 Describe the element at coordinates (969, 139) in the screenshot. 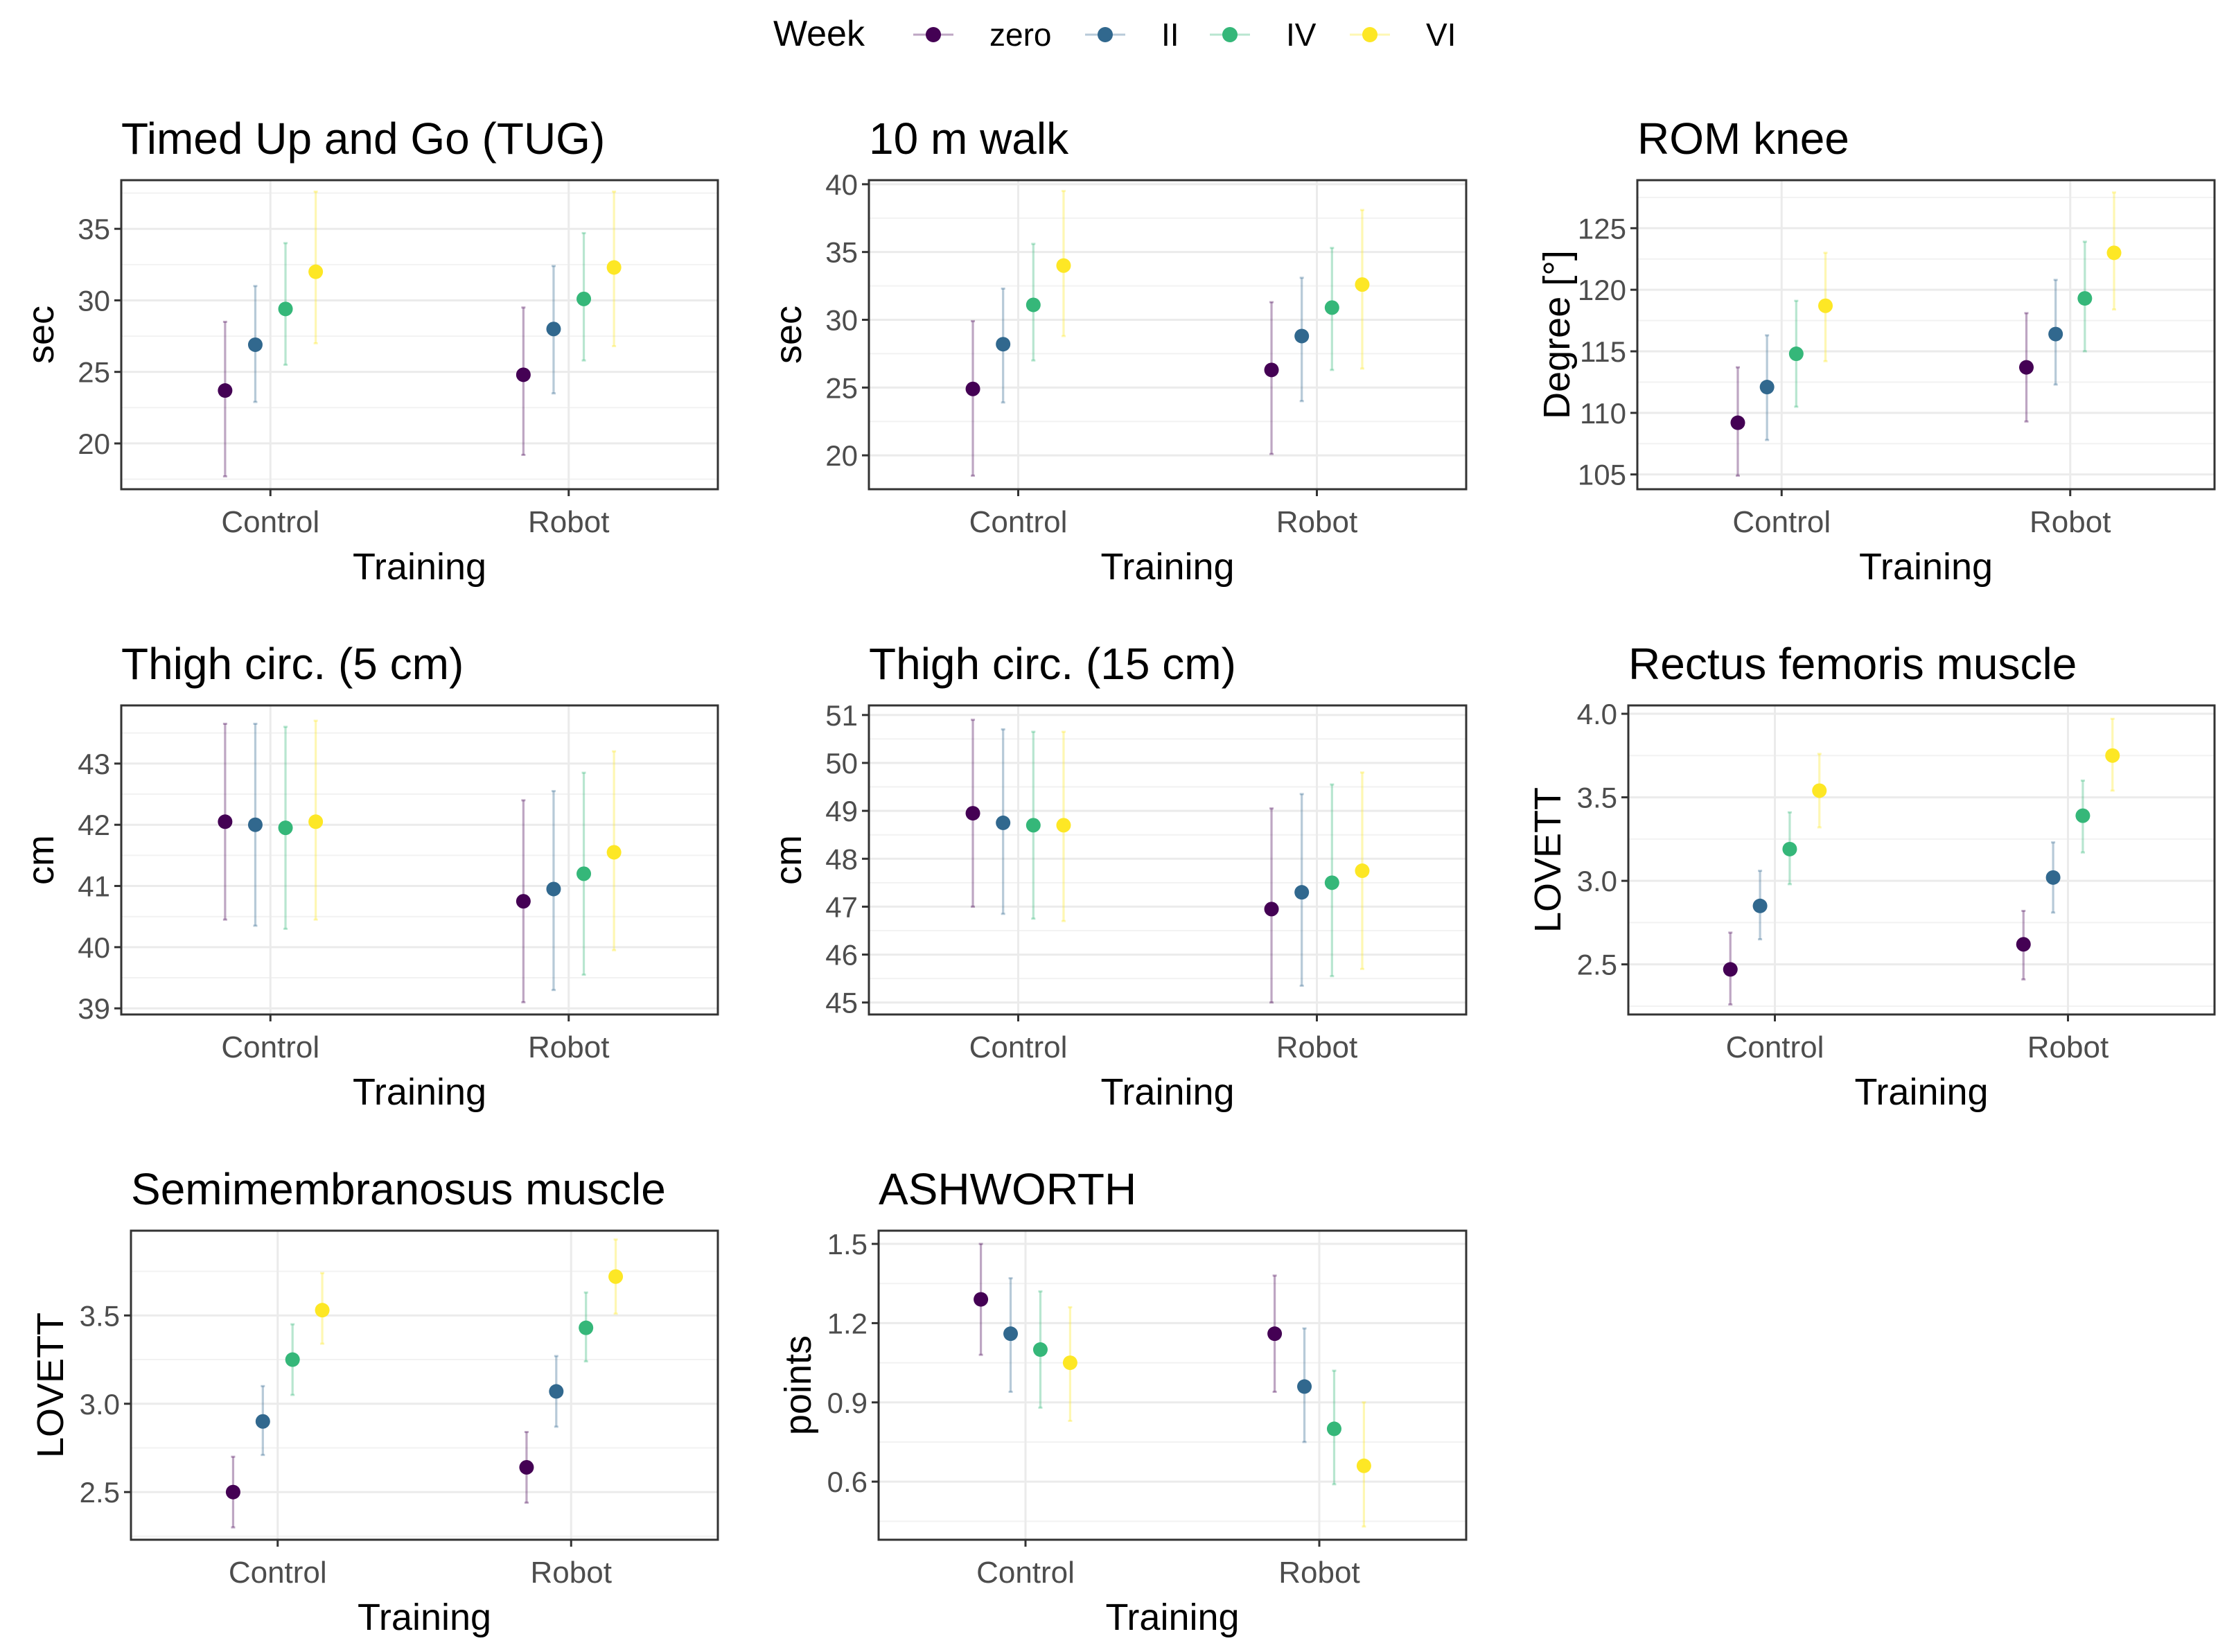

I see `panel-title: 10 m walk` at that location.